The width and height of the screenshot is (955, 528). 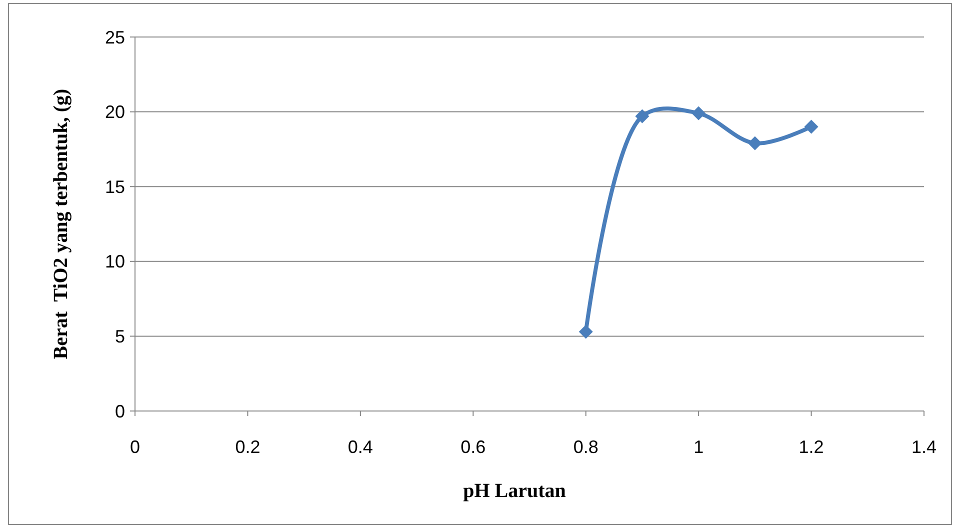 I want to click on x-tick-label: 0.2, so click(x=247, y=447).